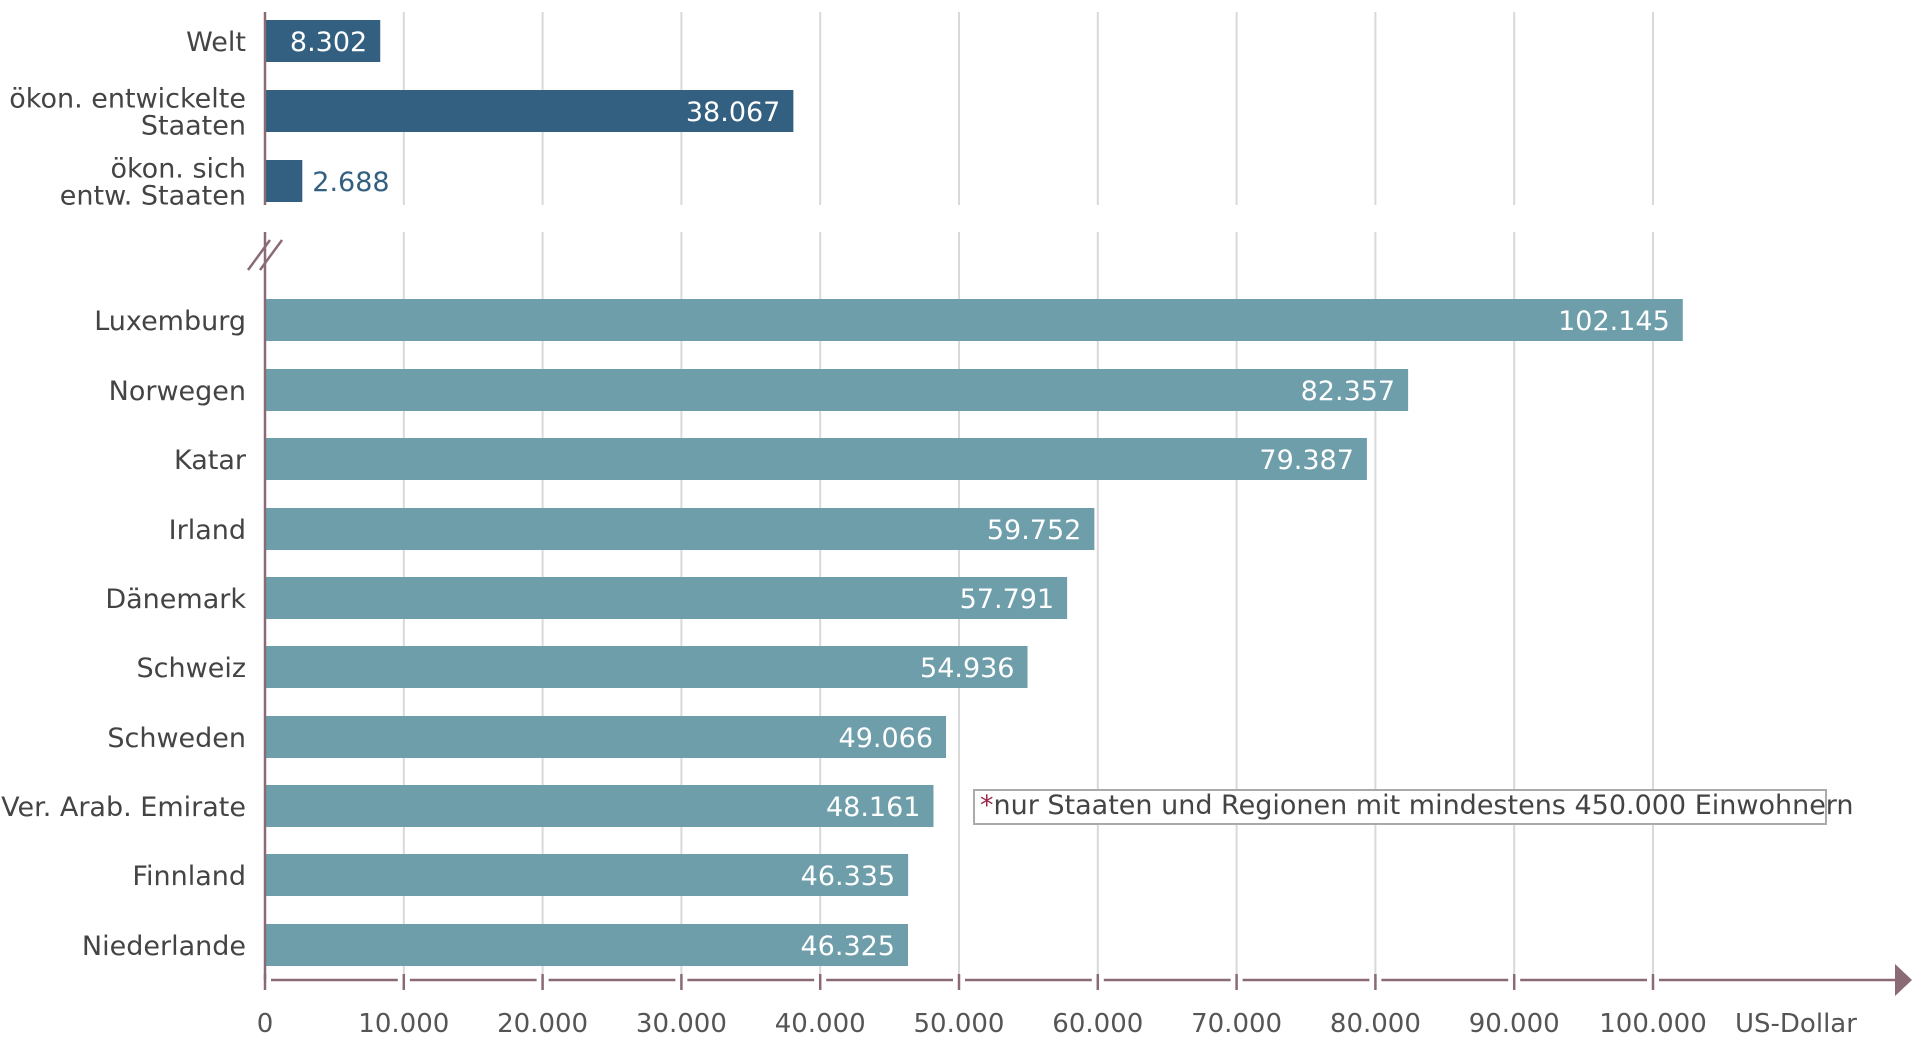 The height and width of the screenshot is (1039, 1912). Describe the element at coordinates (967, 668) in the screenshot. I see `data-label: 54.936` at that location.